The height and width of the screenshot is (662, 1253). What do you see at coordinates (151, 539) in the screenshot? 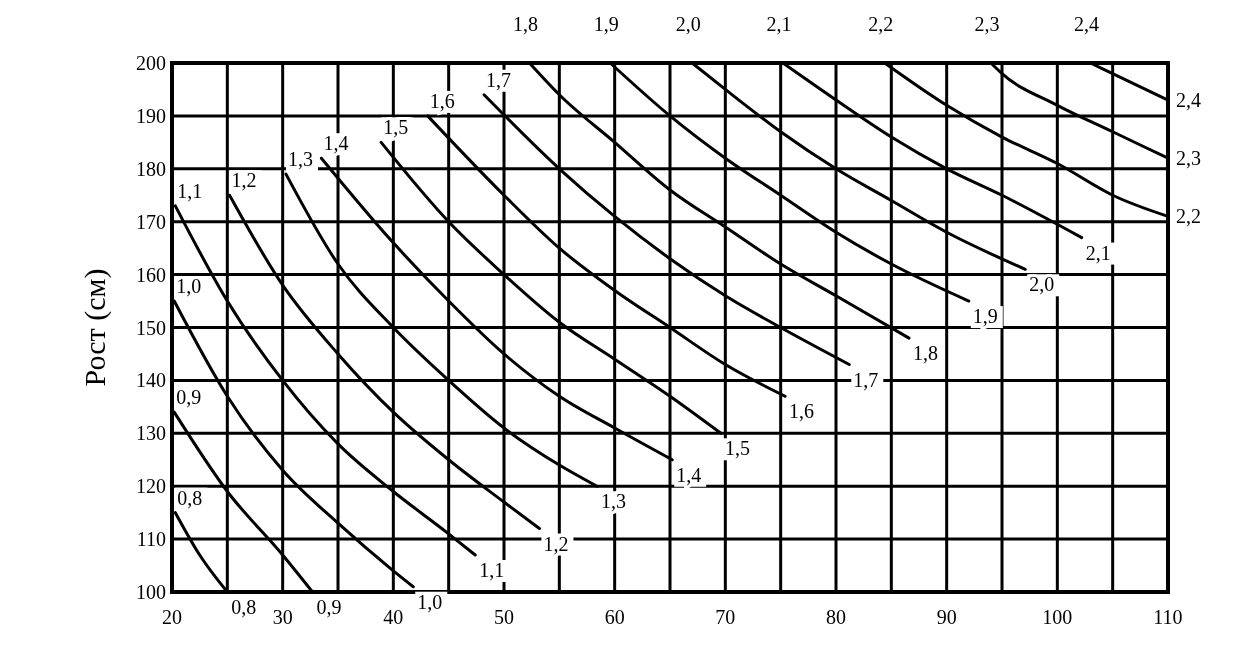
I see `y-tick-label: 110` at bounding box center [151, 539].